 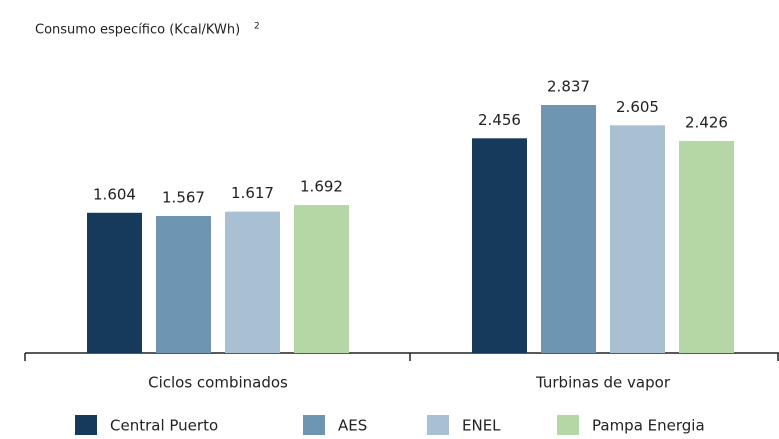 What do you see at coordinates (706, 122) in the screenshot?
I see `value-label: 2.426` at bounding box center [706, 122].